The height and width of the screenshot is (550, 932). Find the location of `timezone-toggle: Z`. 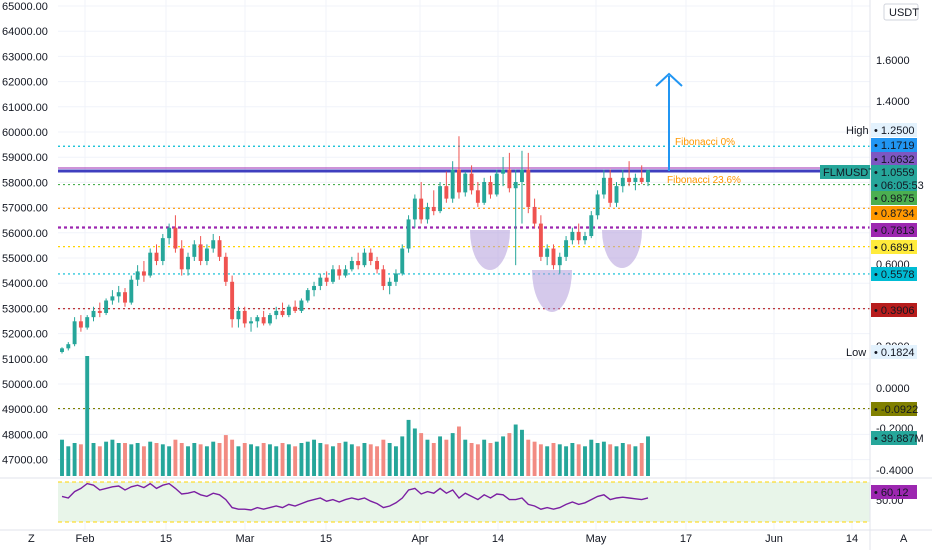

timezone-toggle: Z is located at coordinates (31, 539).